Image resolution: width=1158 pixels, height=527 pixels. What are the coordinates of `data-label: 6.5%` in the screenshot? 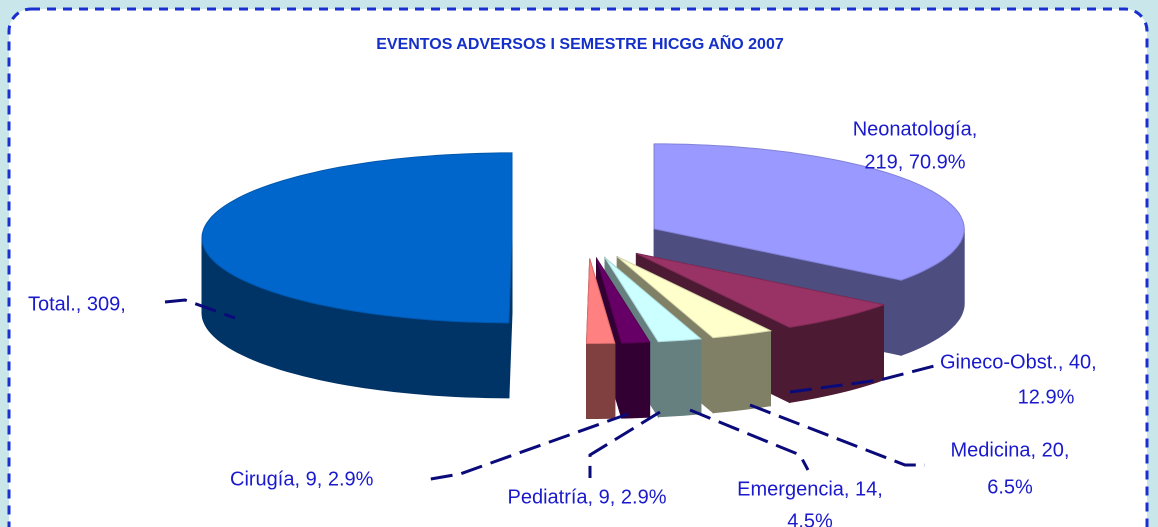 It's located at (1010, 487).